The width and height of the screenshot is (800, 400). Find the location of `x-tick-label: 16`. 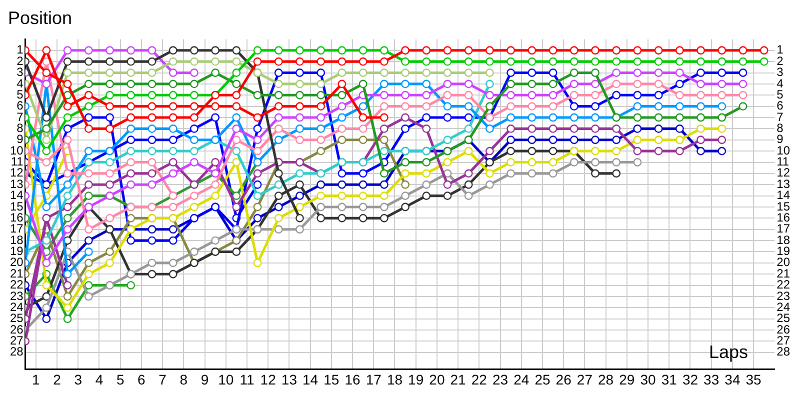

x-tick-label: 16 is located at coordinates (352, 379).